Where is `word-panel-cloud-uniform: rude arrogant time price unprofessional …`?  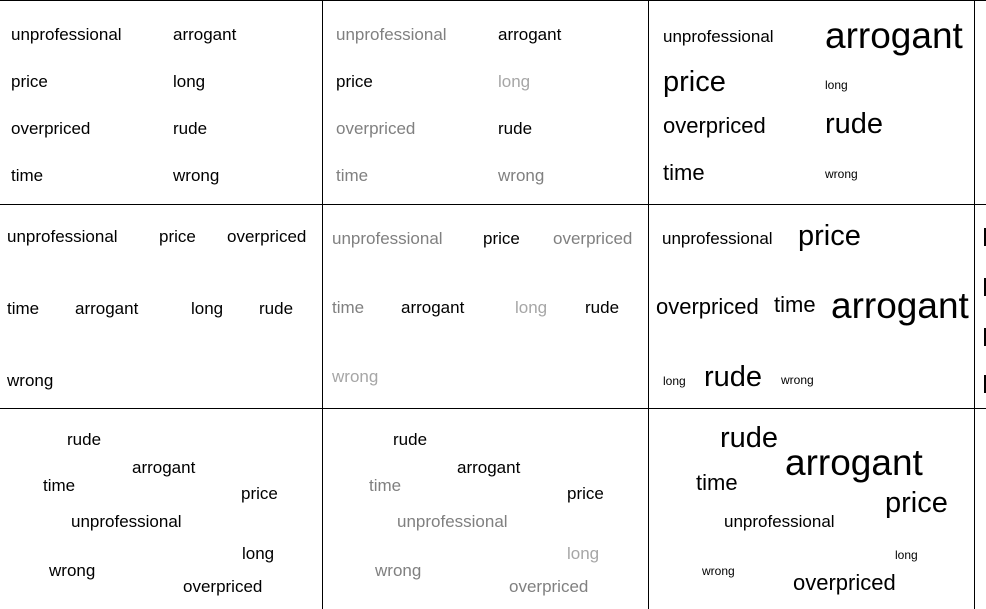
word-panel-cloud-uniform: rude arrogant time price unprofessional … is located at coordinates (161, 509).